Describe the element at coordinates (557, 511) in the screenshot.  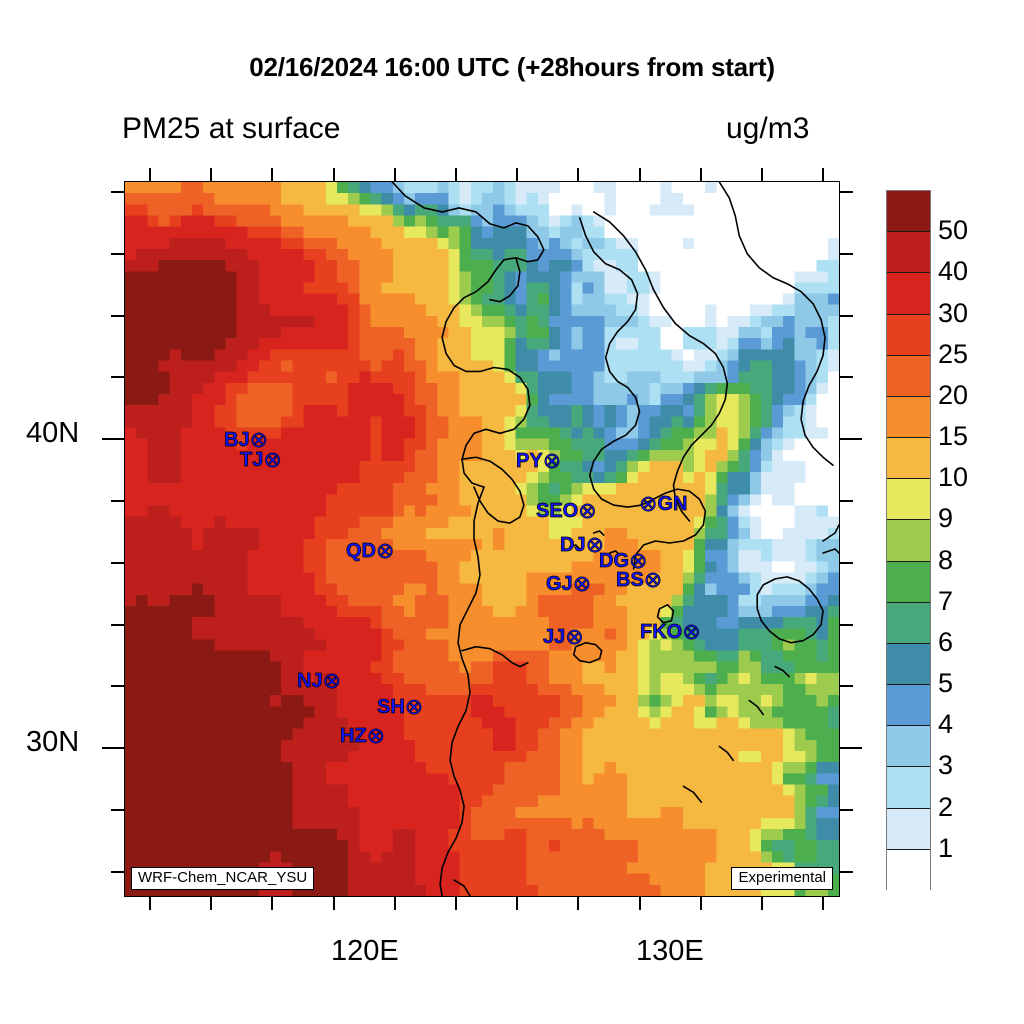
I see `city-code-label: SEO` at that location.